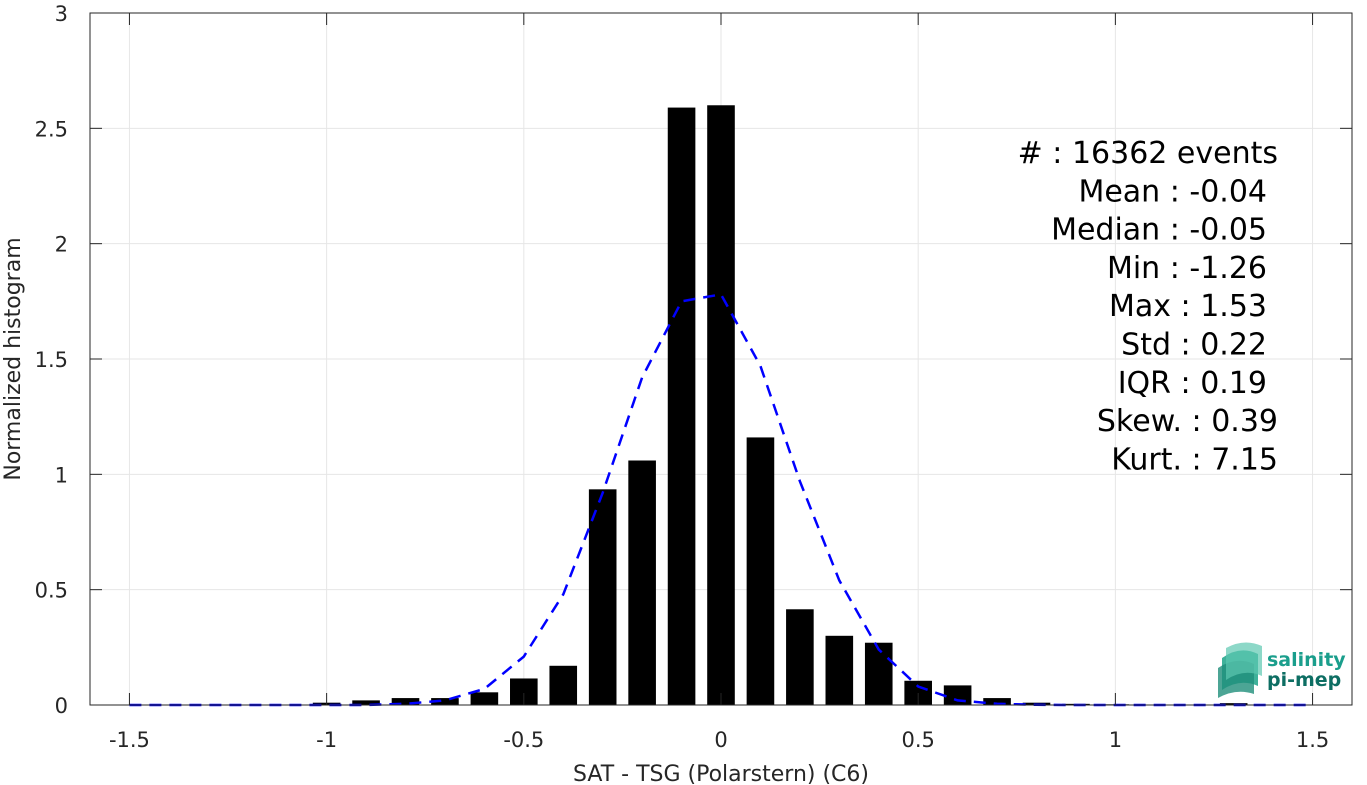 The width and height of the screenshot is (1367, 785). What do you see at coordinates (61, 245) in the screenshot?
I see `y-tick-label: 2` at bounding box center [61, 245].